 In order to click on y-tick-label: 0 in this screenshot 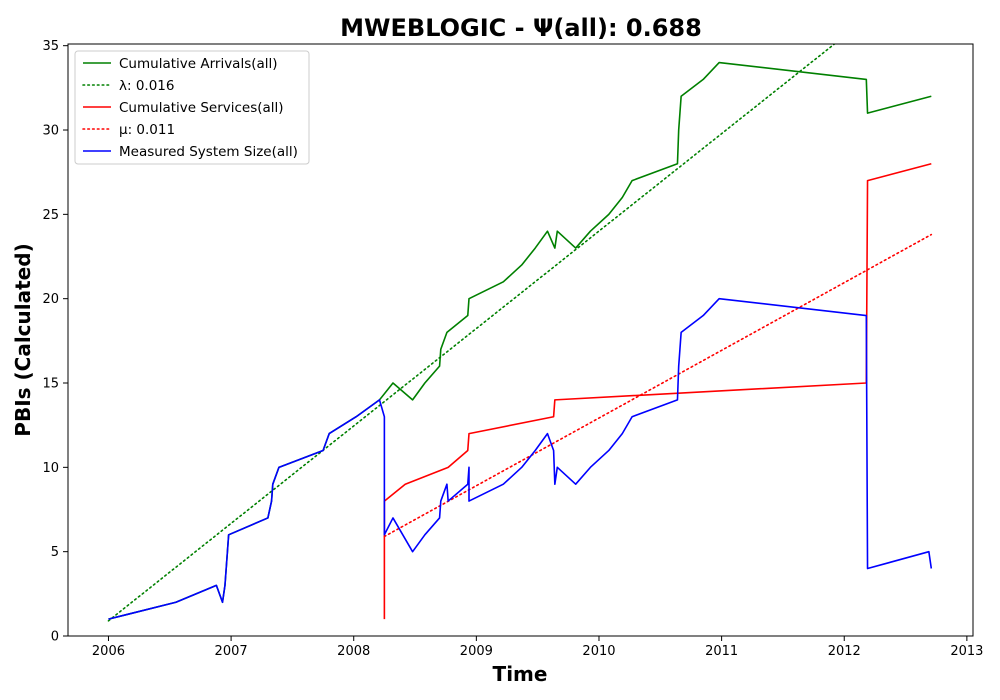, I will do `click(55, 637)`.